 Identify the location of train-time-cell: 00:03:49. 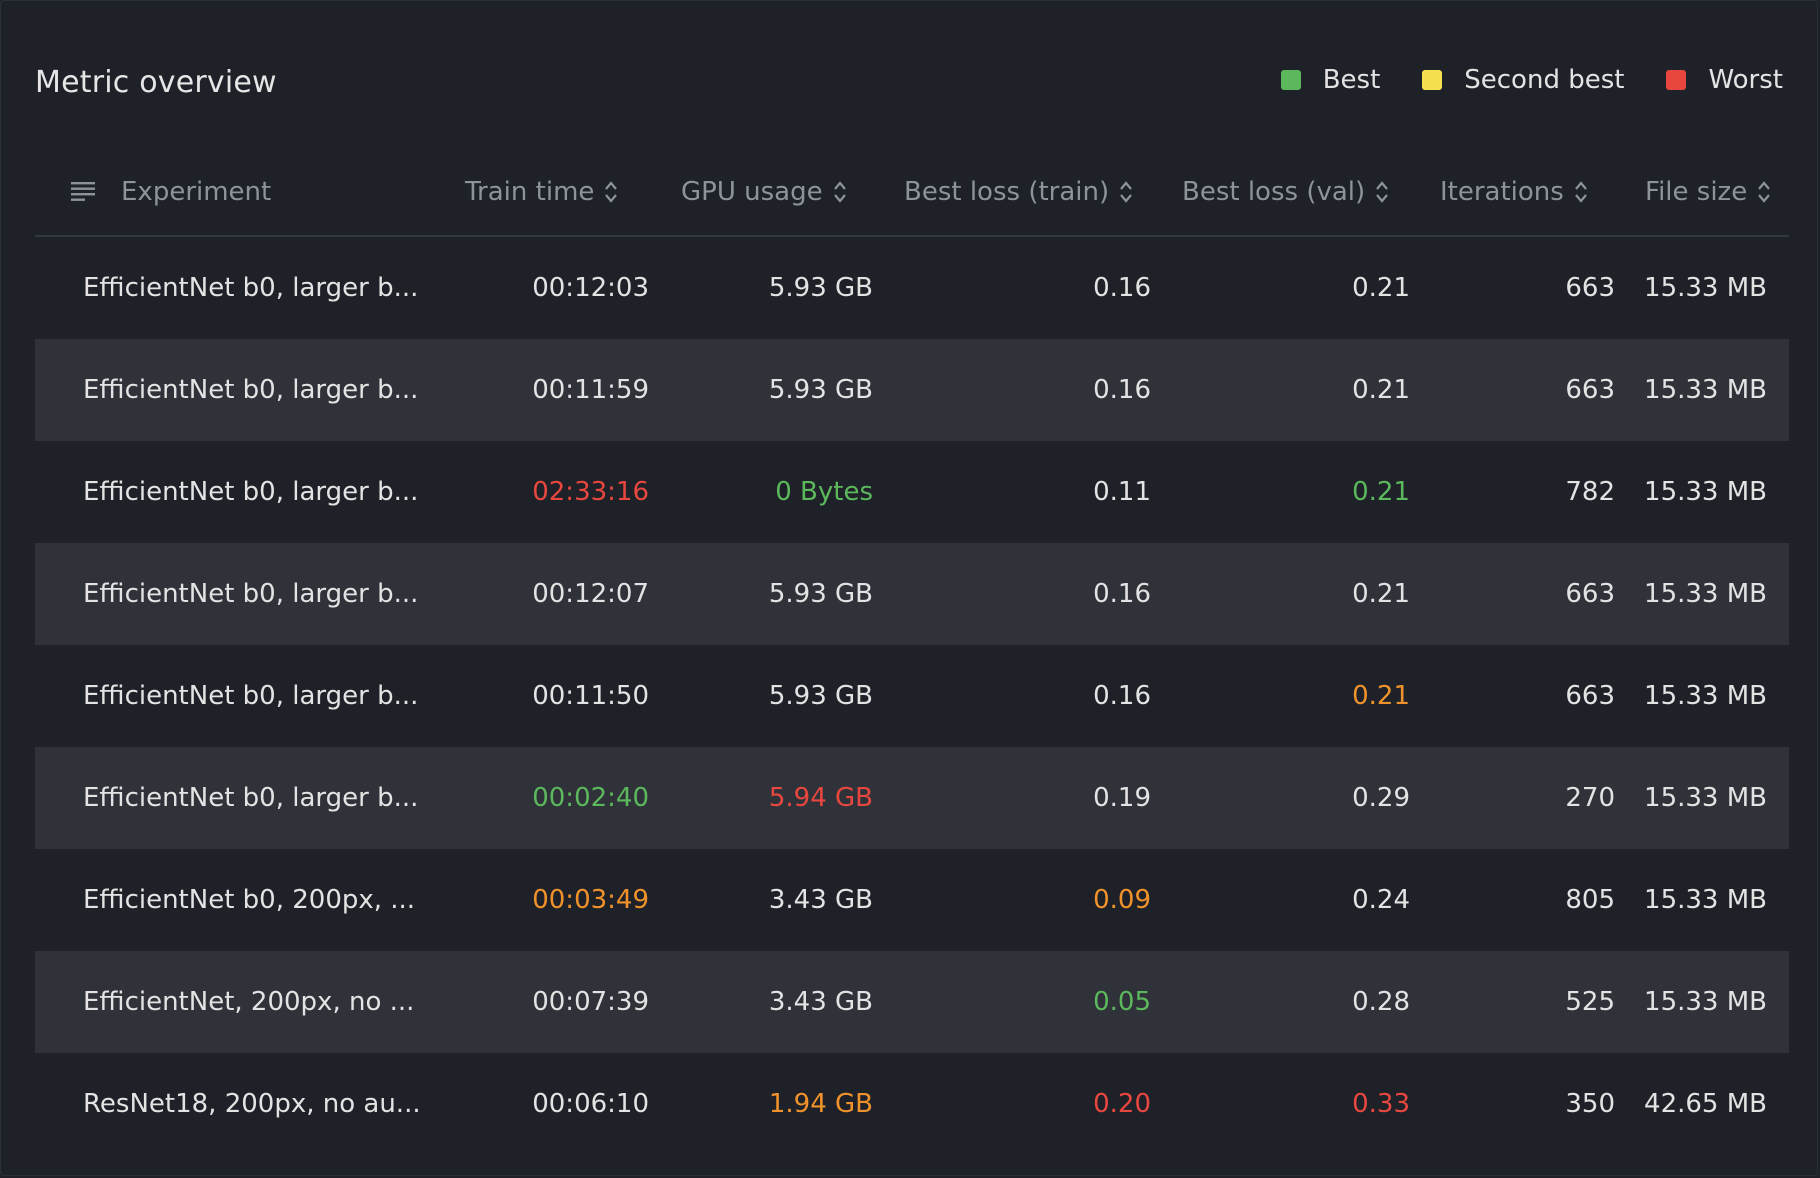
(590, 900).